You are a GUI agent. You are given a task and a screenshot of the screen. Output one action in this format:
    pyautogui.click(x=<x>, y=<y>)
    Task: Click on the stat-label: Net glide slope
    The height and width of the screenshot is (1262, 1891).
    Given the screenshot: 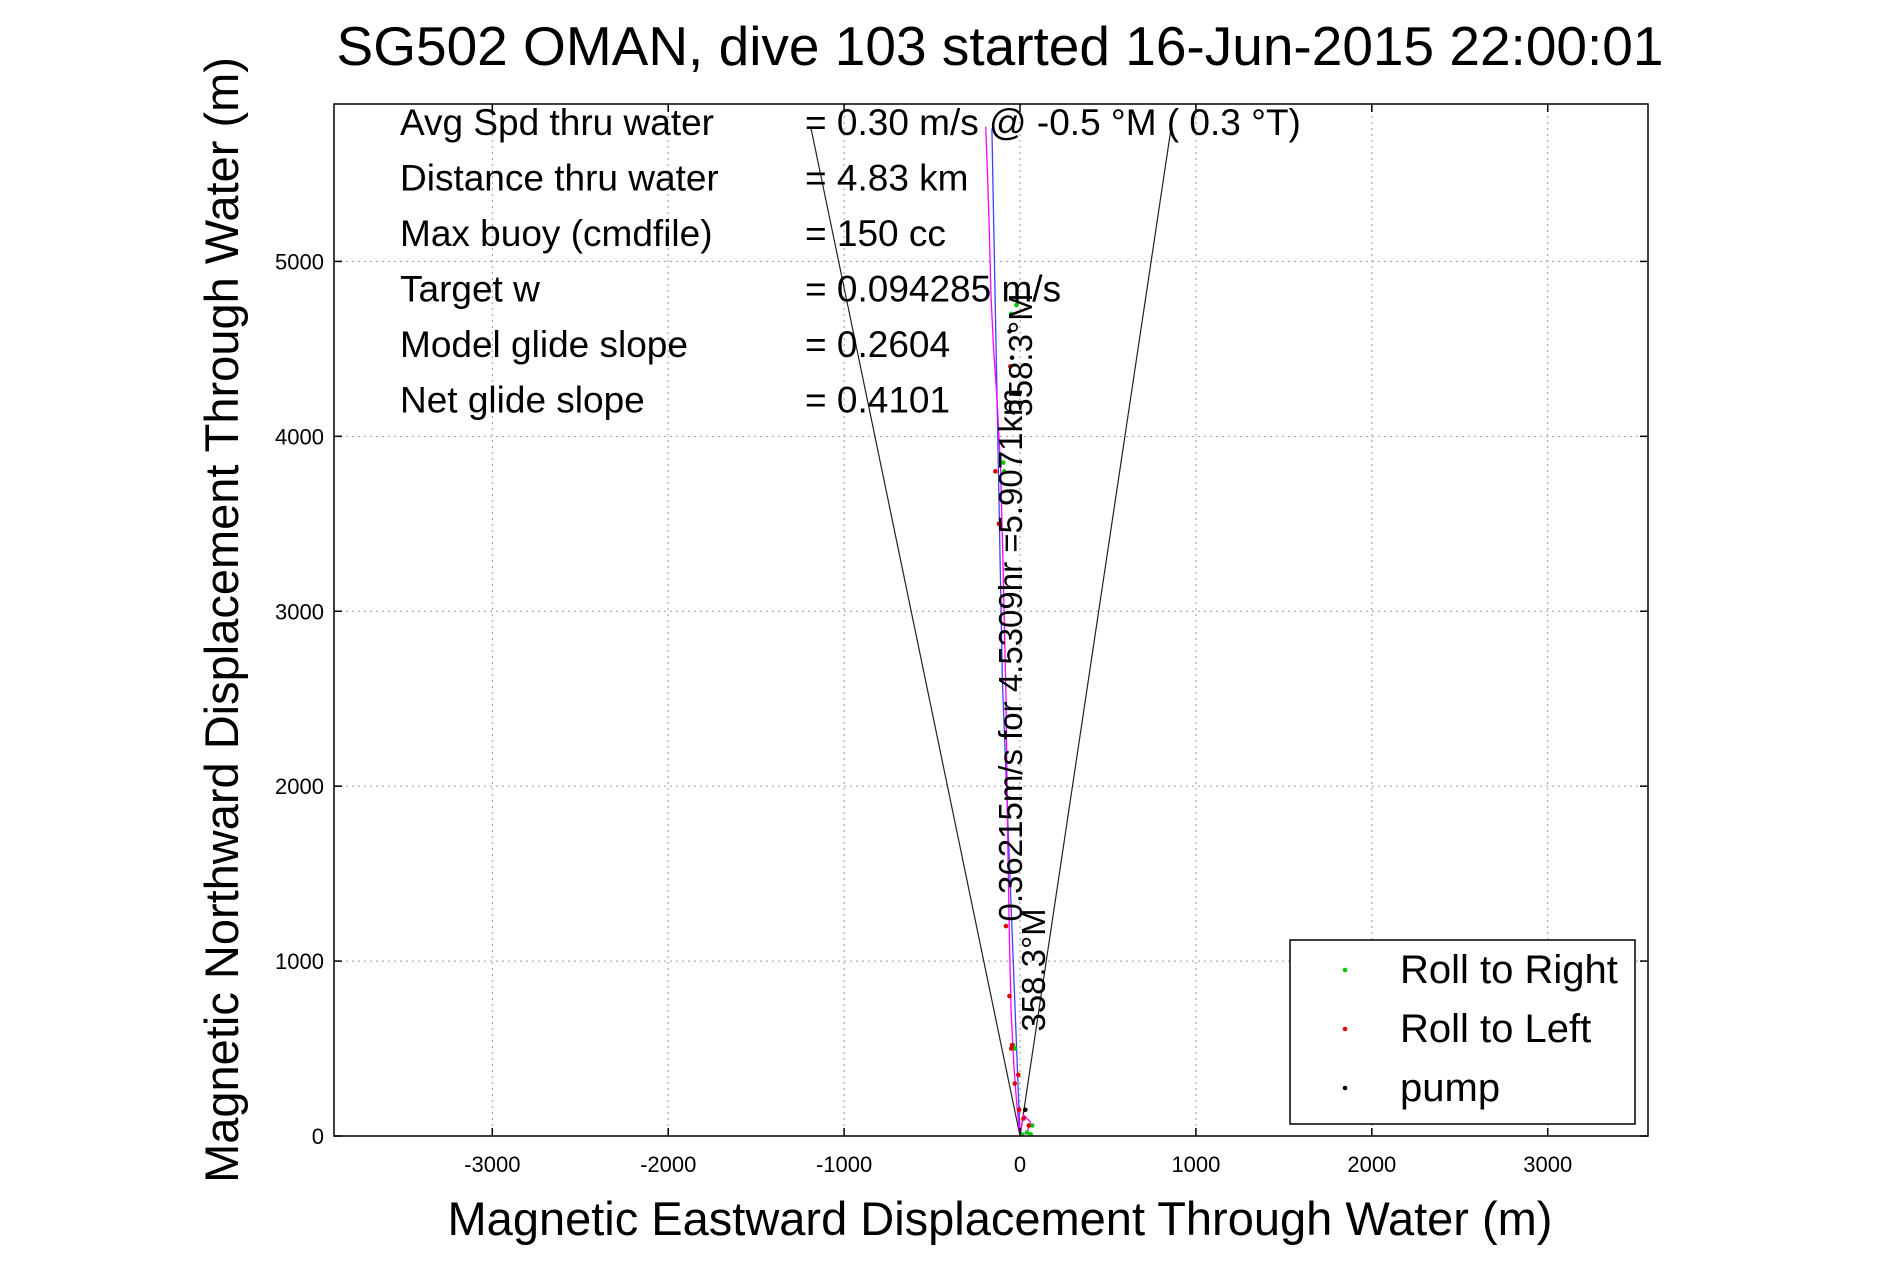 What is the action you would take?
    pyautogui.click(x=522, y=400)
    